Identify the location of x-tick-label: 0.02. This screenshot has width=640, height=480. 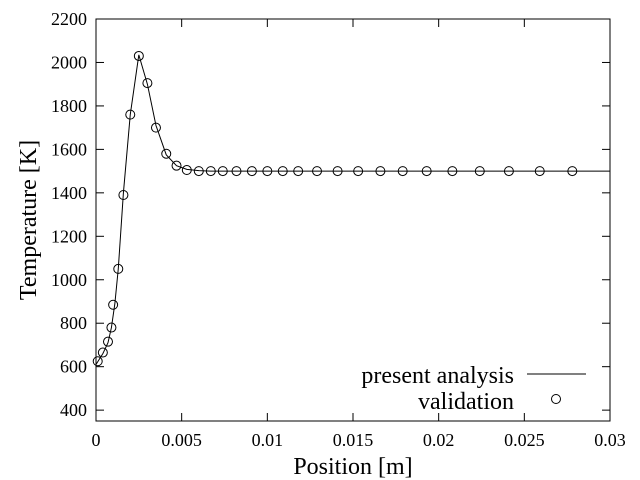
(439, 440).